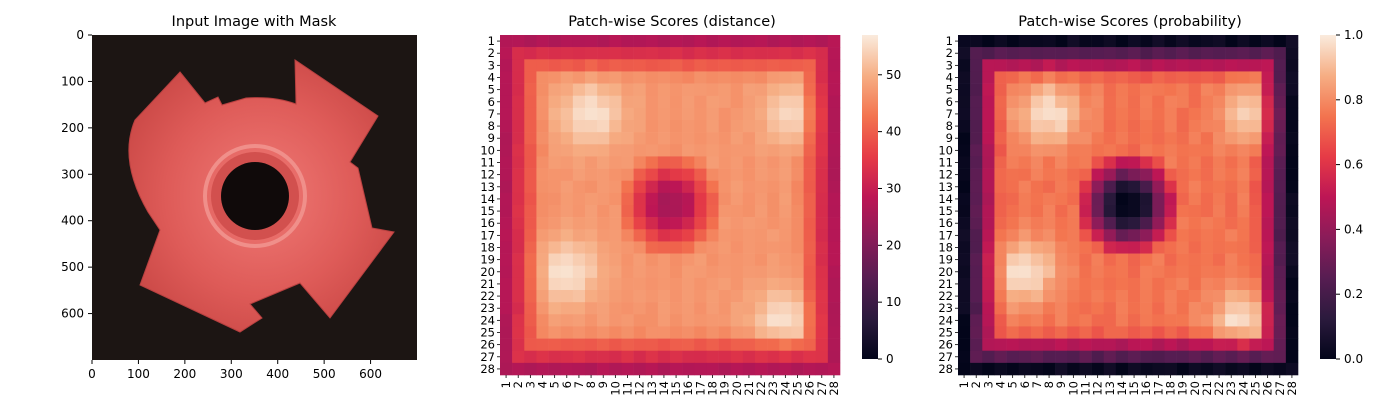 This screenshot has height=400, width=1400. I want to click on y-tick-label: 16, so click(945, 223).